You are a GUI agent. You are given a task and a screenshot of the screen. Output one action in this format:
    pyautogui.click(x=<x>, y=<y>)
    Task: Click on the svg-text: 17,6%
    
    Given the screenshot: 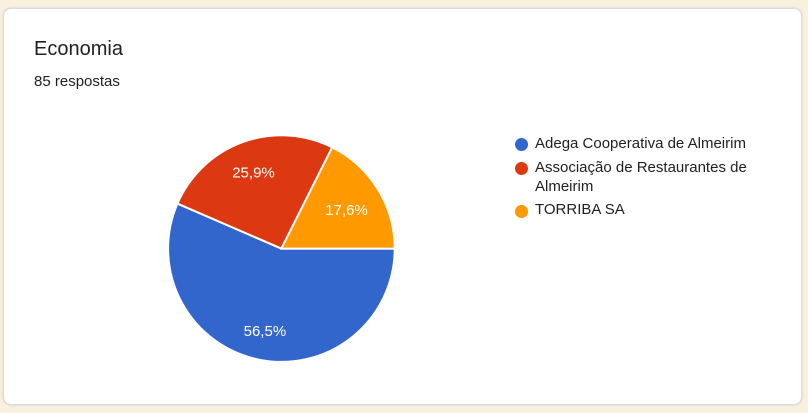 What is the action you would take?
    pyautogui.click(x=346, y=210)
    